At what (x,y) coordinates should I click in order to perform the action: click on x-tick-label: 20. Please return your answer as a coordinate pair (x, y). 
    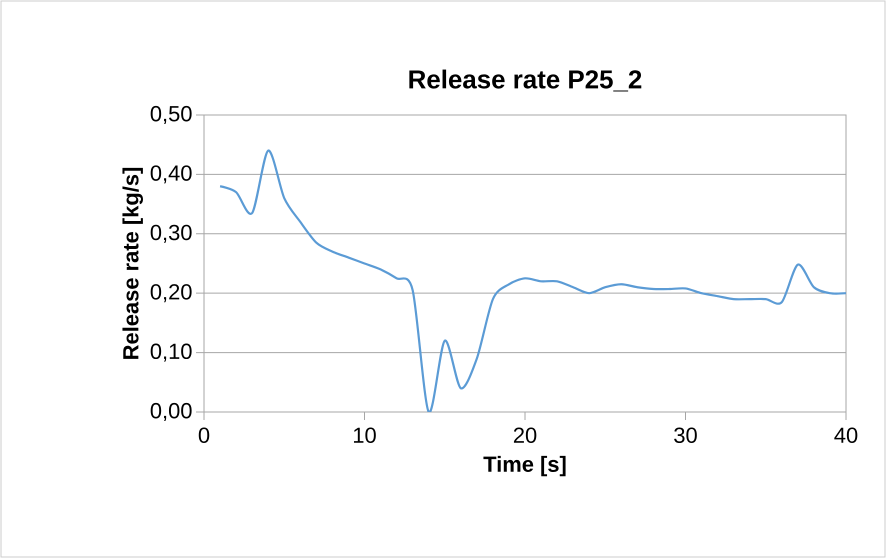
    Looking at the image, I should click on (525, 435).